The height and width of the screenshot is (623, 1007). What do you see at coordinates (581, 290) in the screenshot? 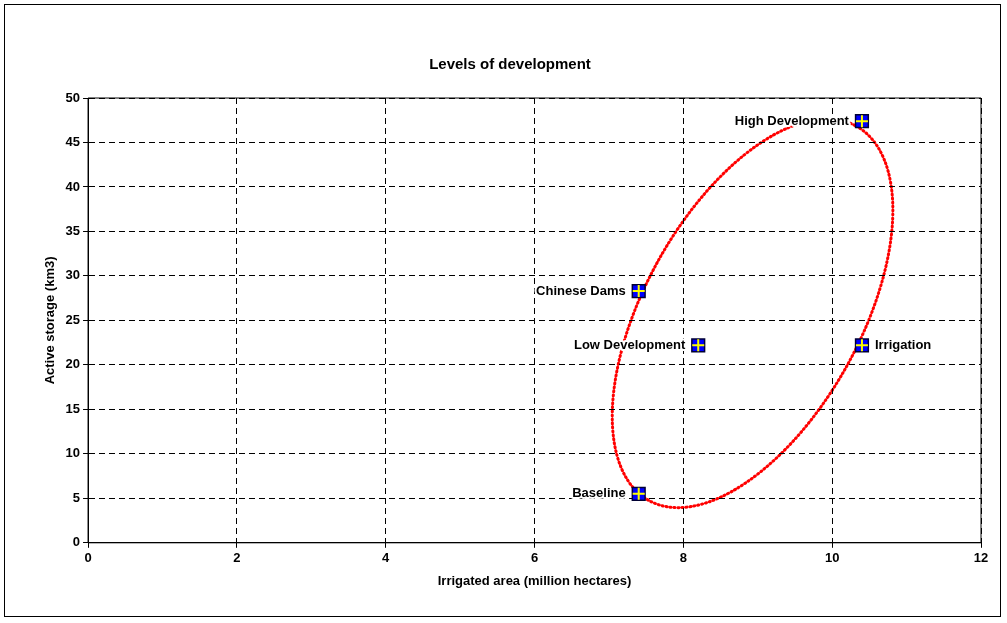
I see `annotation: Chinese Dams` at bounding box center [581, 290].